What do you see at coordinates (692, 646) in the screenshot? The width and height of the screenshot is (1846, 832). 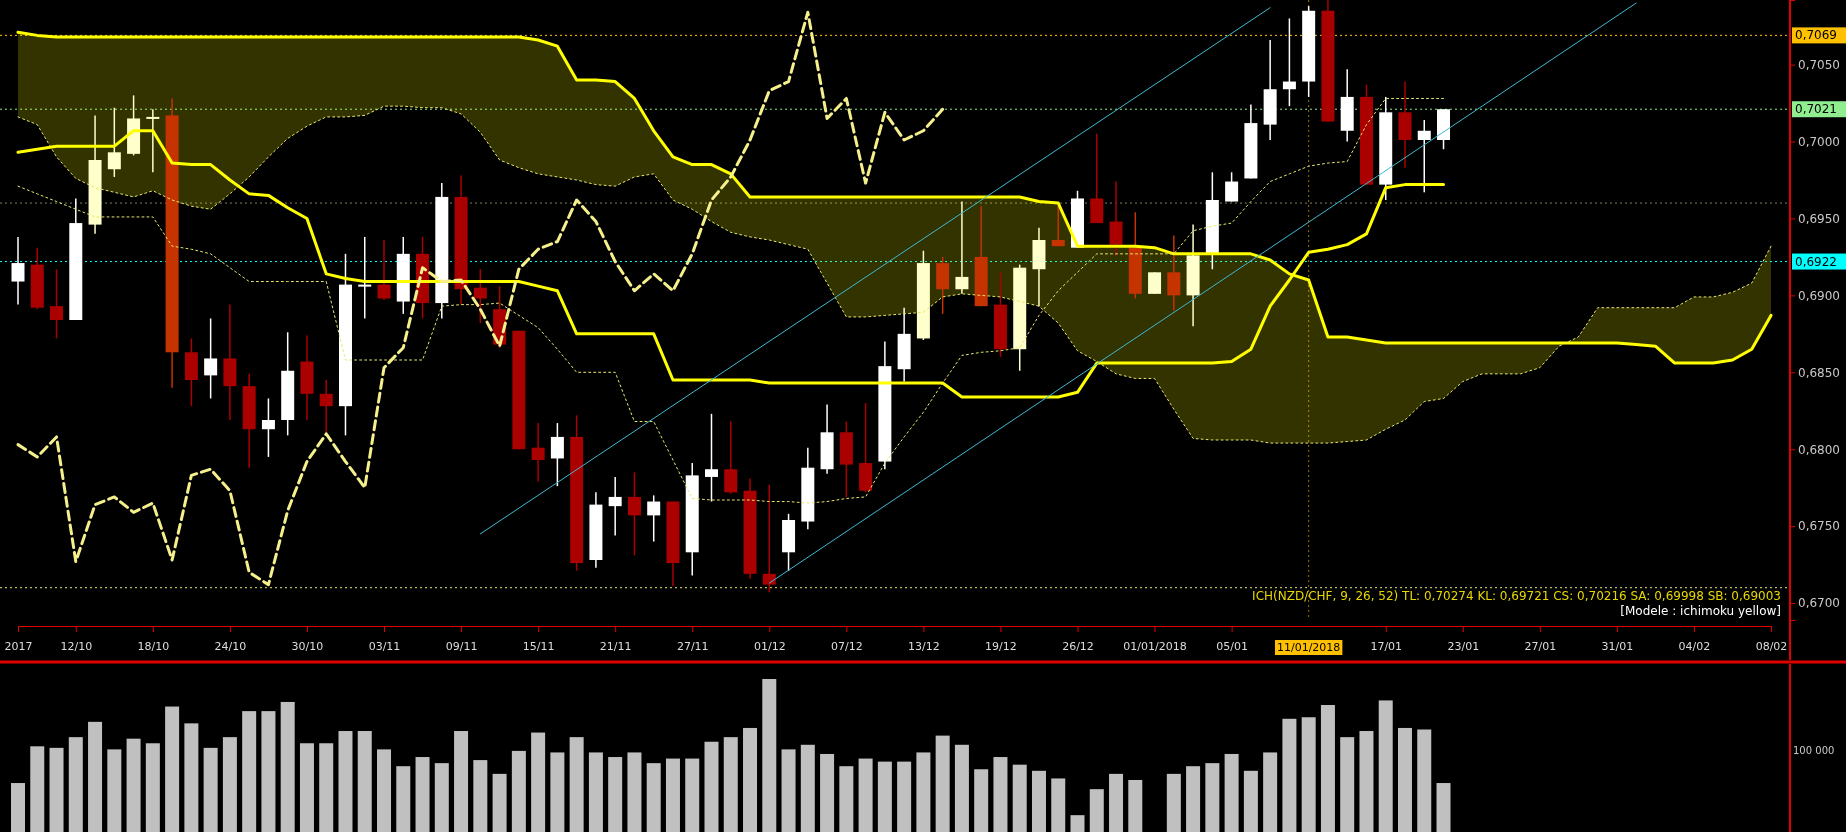 I see `x-tick-label: 27/11` at bounding box center [692, 646].